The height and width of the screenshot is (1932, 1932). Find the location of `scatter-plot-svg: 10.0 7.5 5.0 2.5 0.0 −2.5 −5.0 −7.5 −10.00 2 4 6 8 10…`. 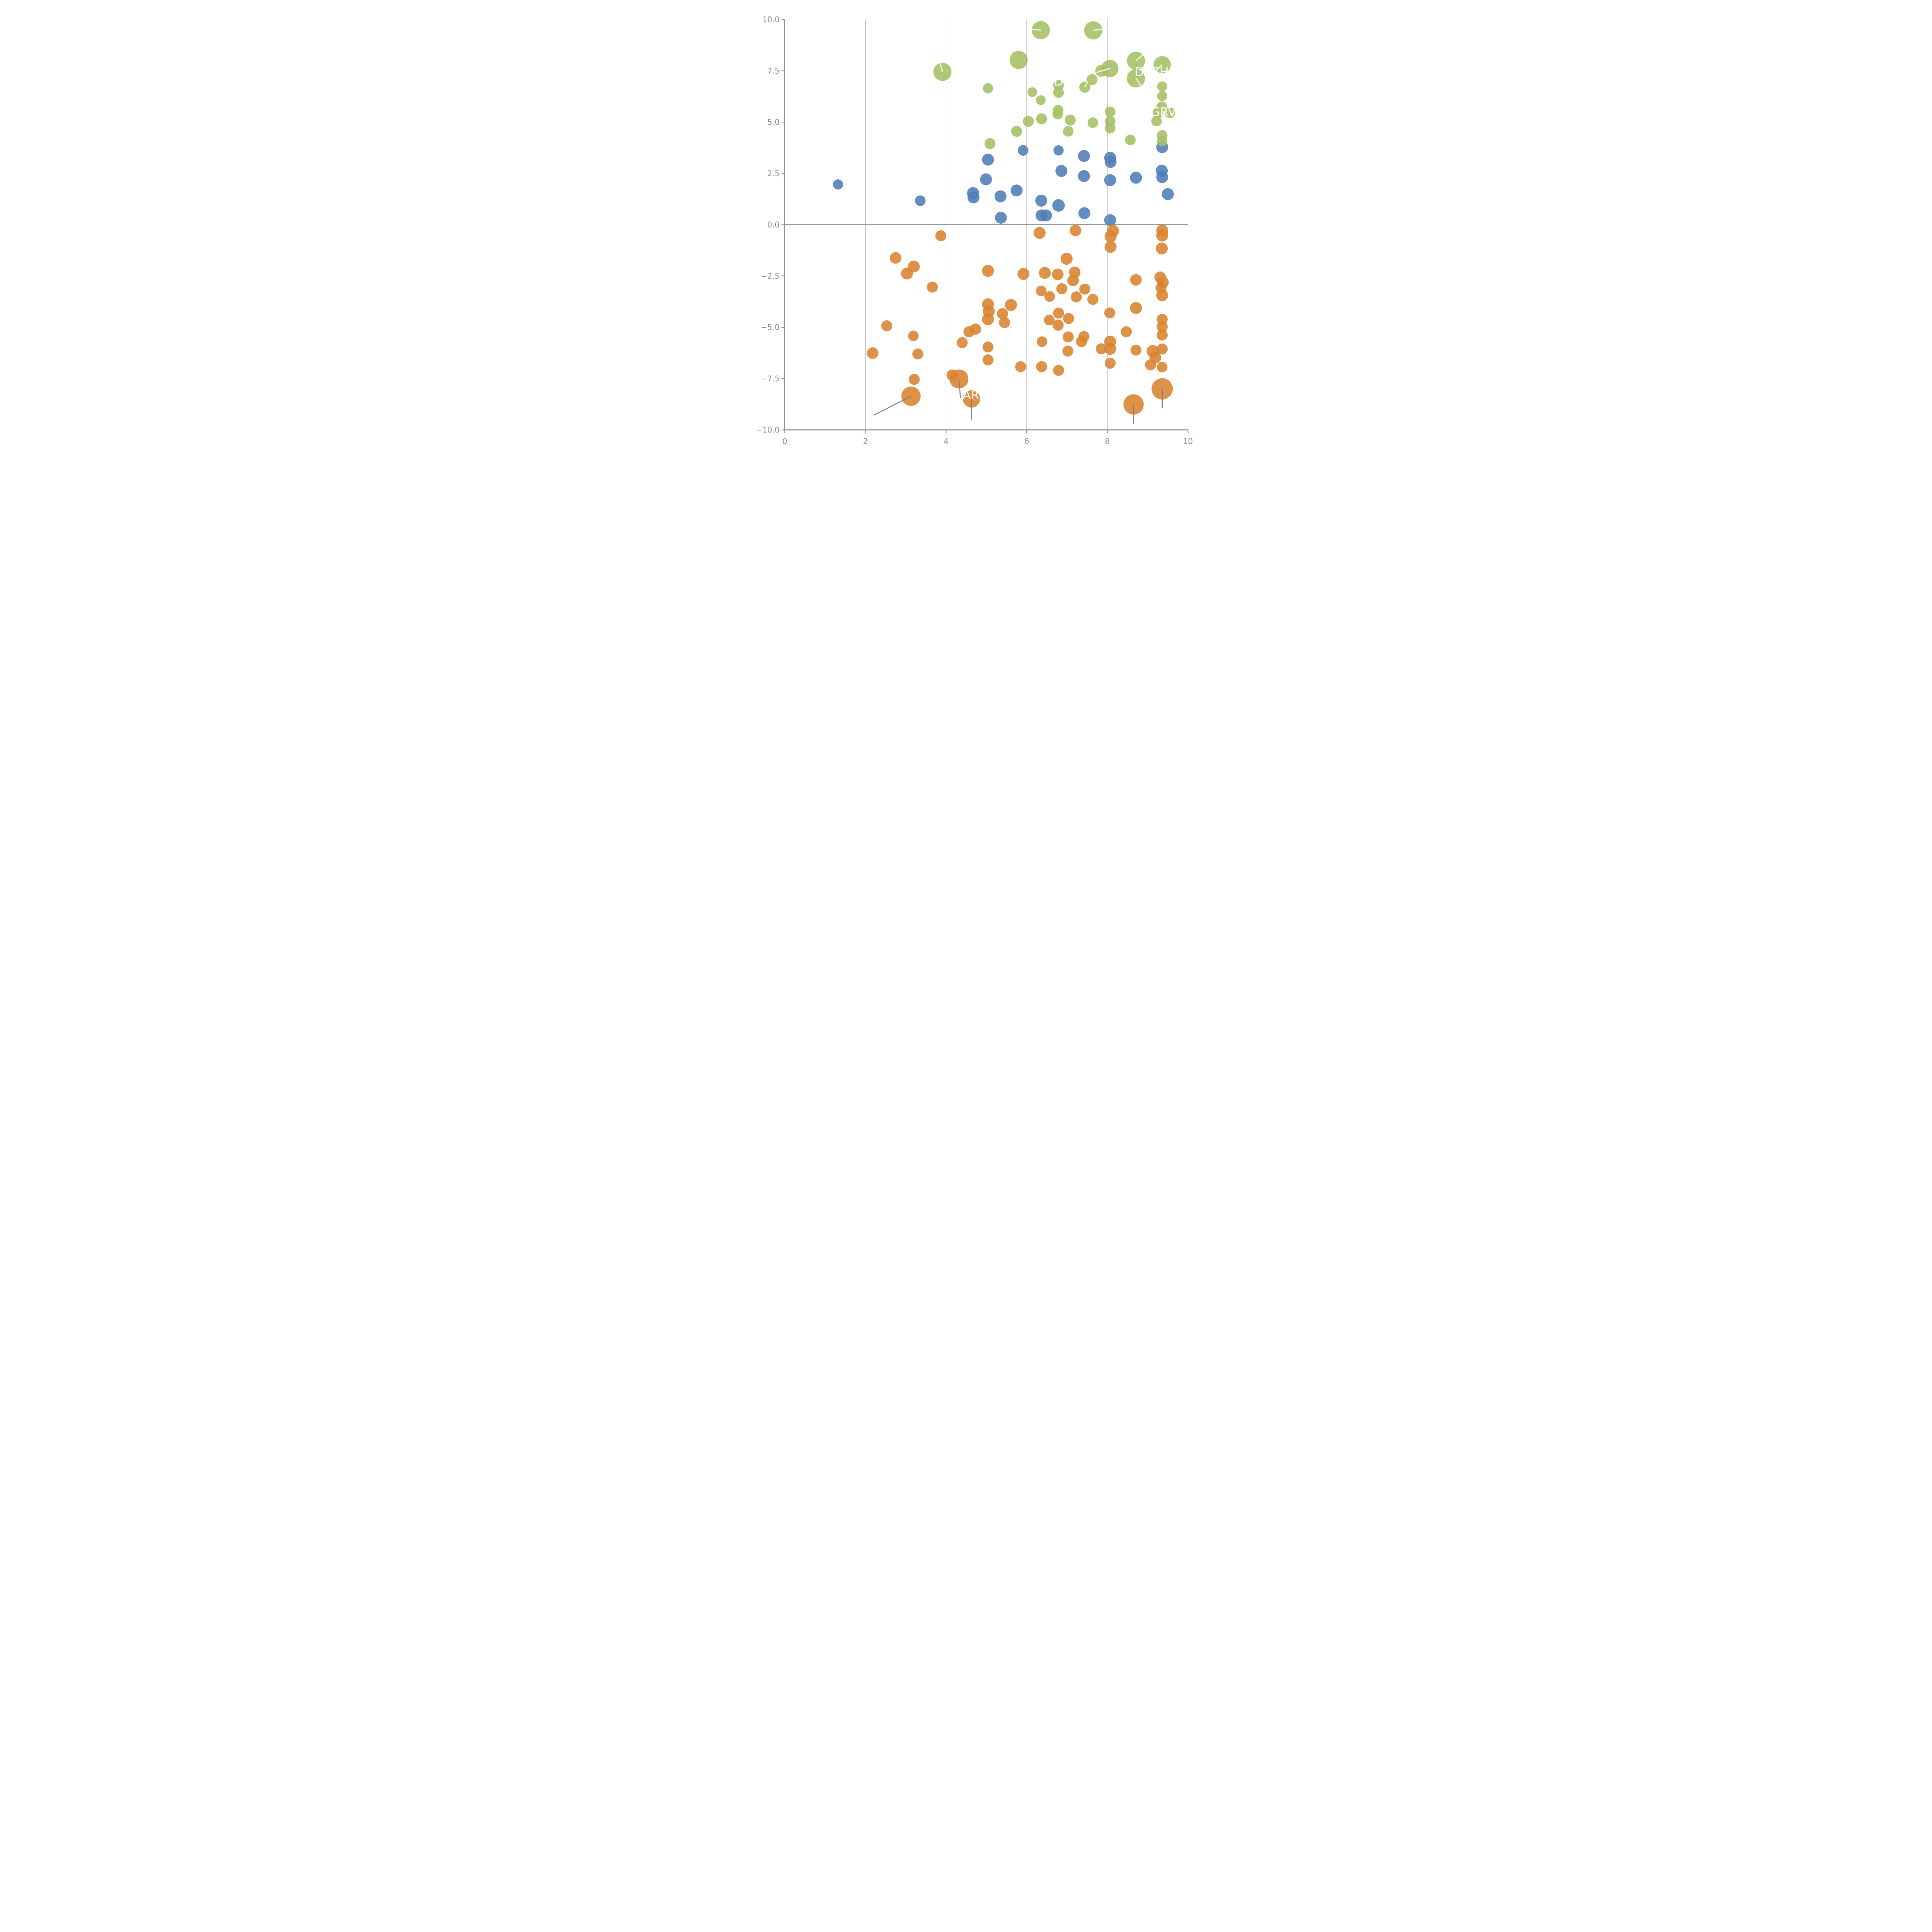

scatter-plot-svg: 10.0 7.5 5.0 2.5 0.0 −2.5 −5.0 −7.5 −10.00 2 4 6 8 10… is located at coordinates (975, 230).